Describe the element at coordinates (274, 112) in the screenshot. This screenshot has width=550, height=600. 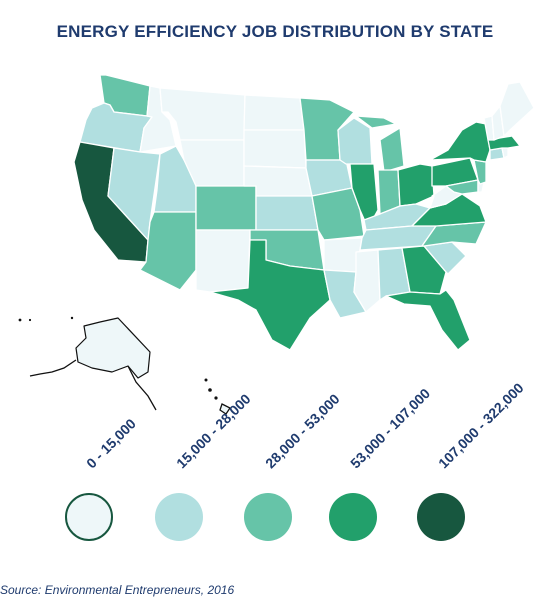
I see `state-nd` at that location.